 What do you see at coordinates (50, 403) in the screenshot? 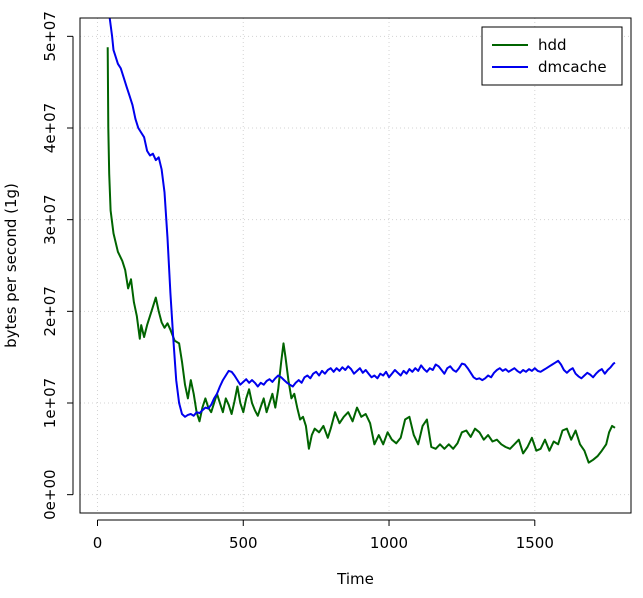
I see `y-tick-label: 1e+07` at bounding box center [50, 403].